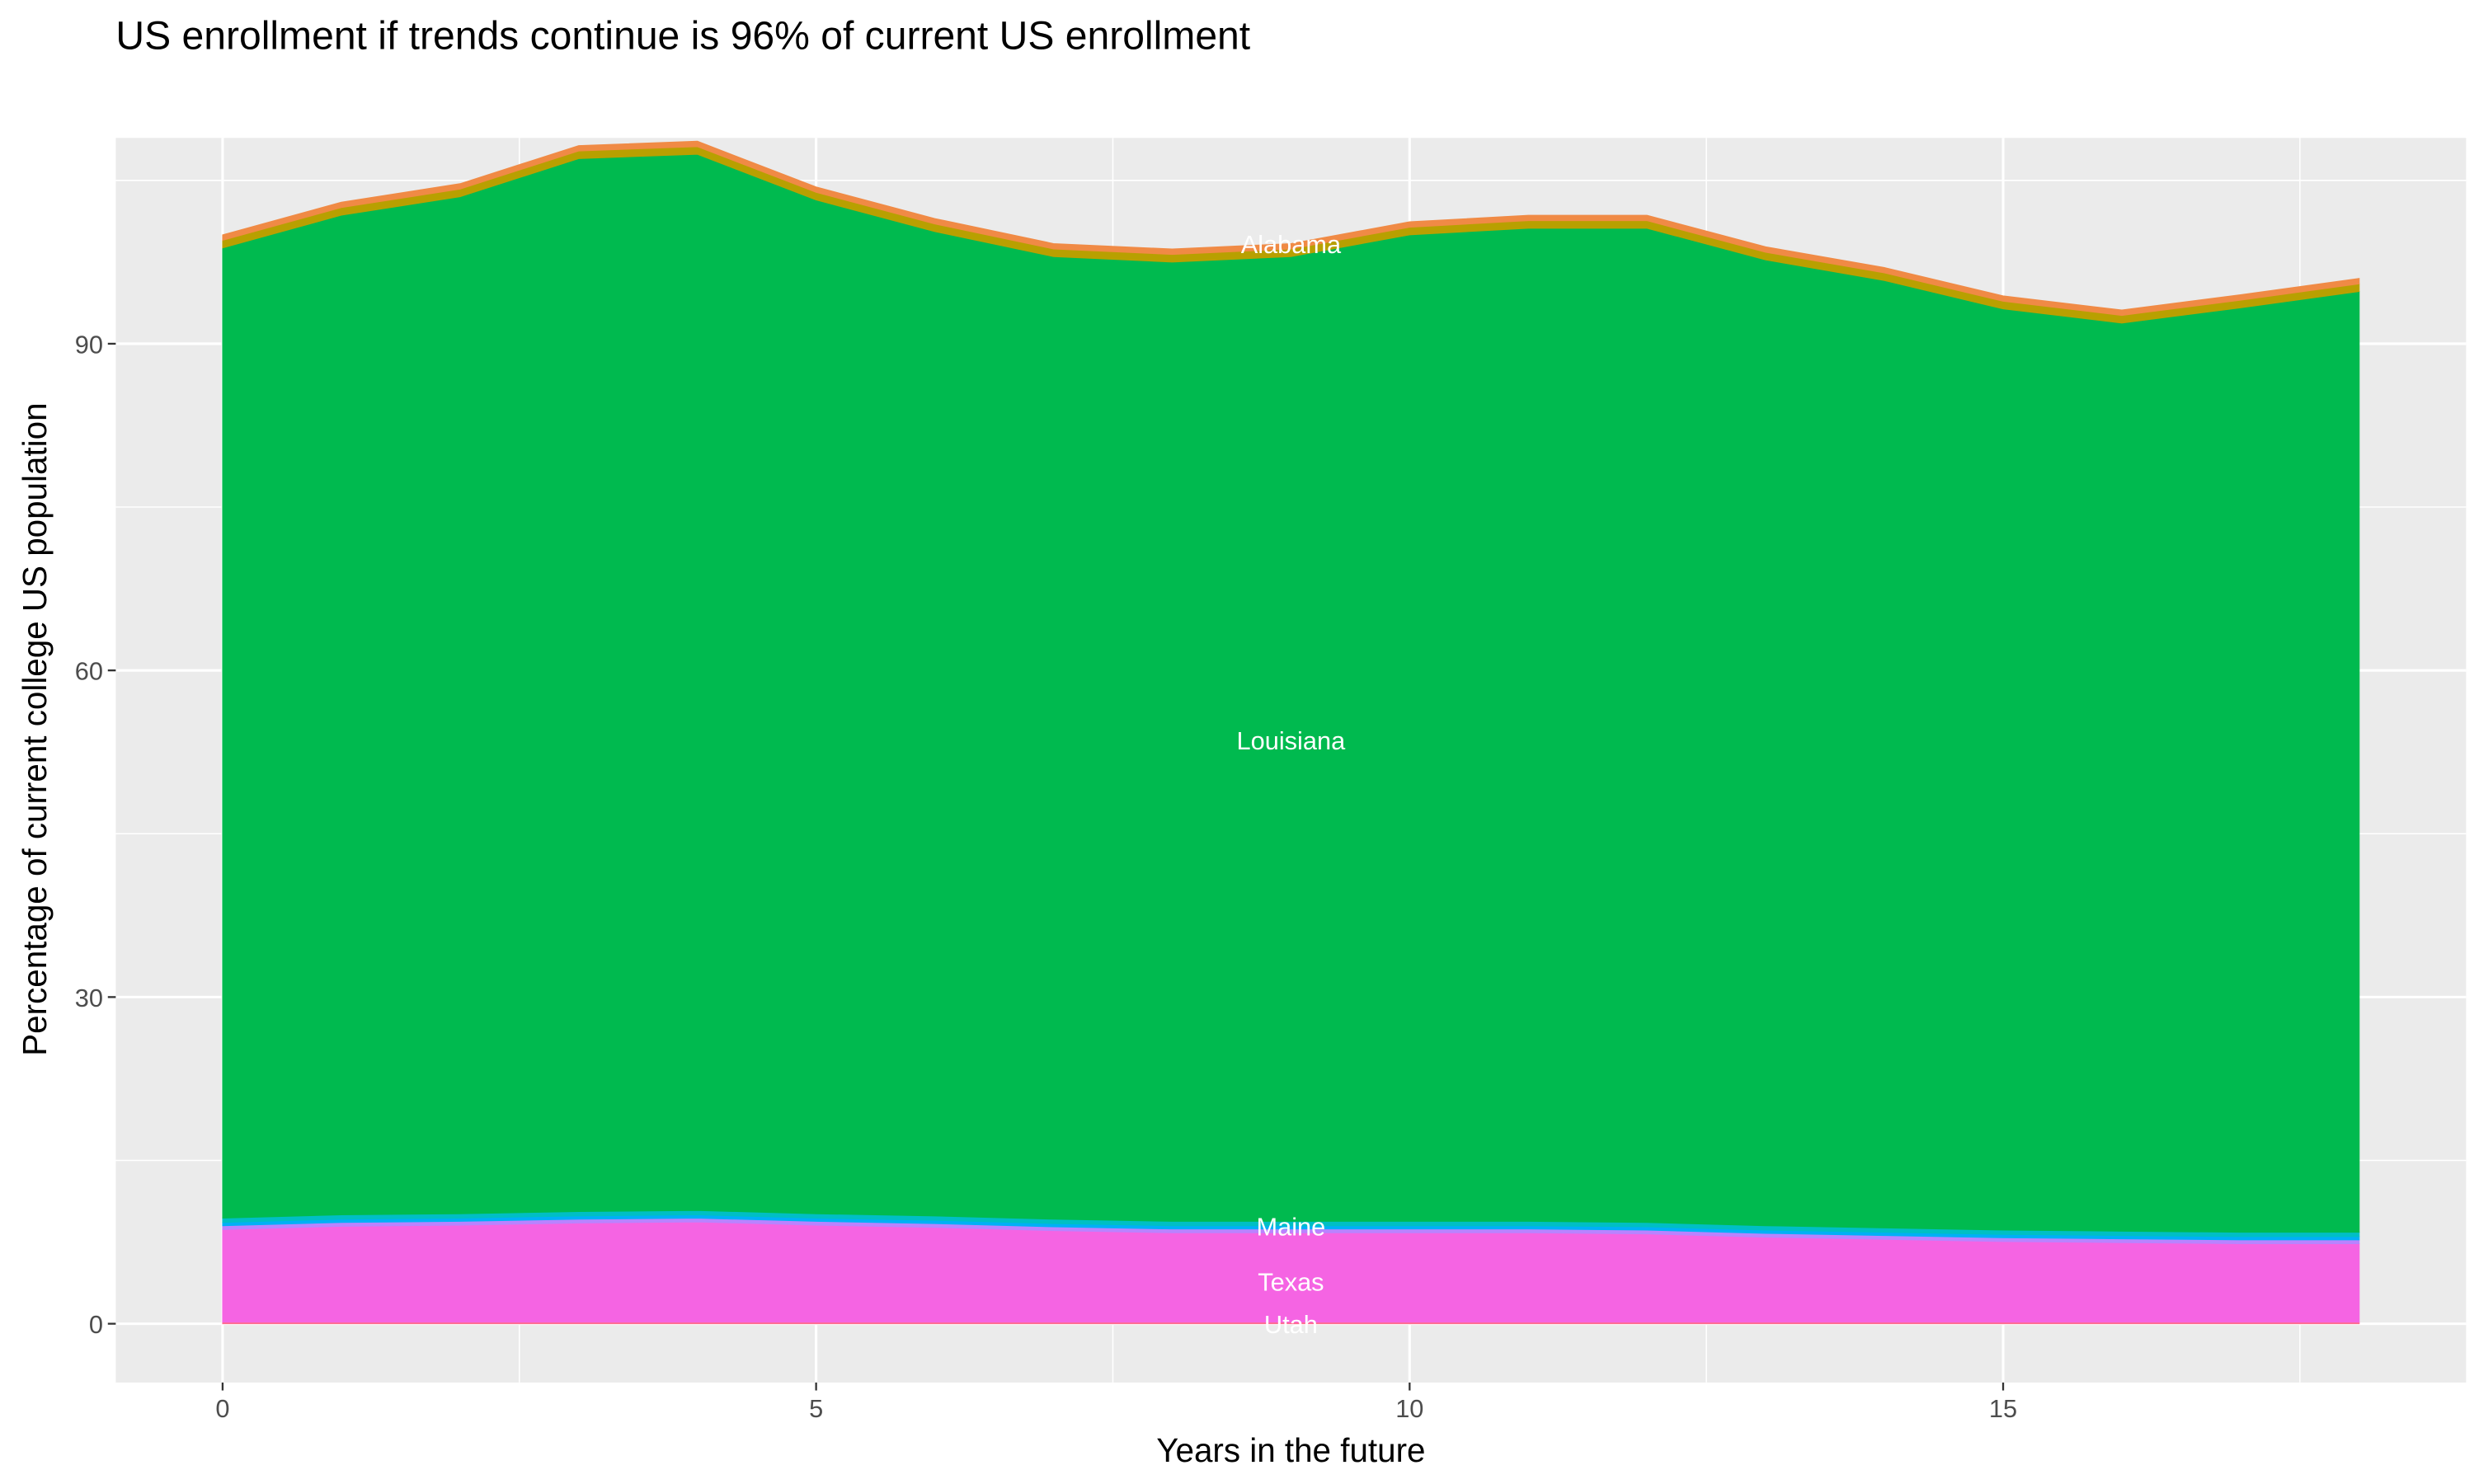 This screenshot has height=1484, width=2474. Describe the element at coordinates (1409, 1408) in the screenshot. I see `x-tick-label: 10` at that location.